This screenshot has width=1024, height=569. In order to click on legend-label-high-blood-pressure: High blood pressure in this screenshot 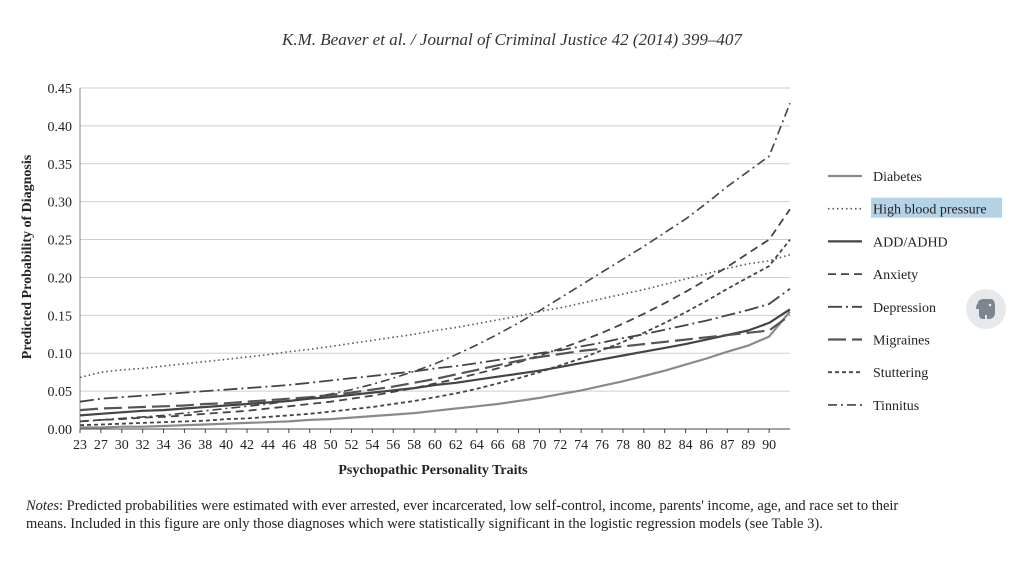, I will do `click(930, 210)`.